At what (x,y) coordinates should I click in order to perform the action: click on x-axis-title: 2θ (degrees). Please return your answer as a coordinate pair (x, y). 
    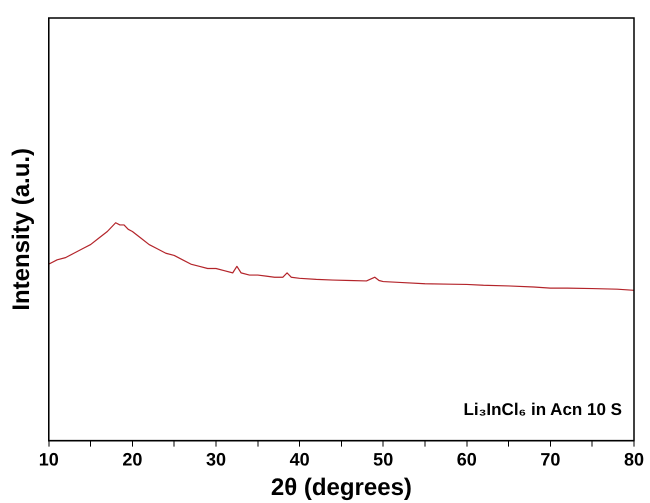
    Looking at the image, I should click on (341, 488).